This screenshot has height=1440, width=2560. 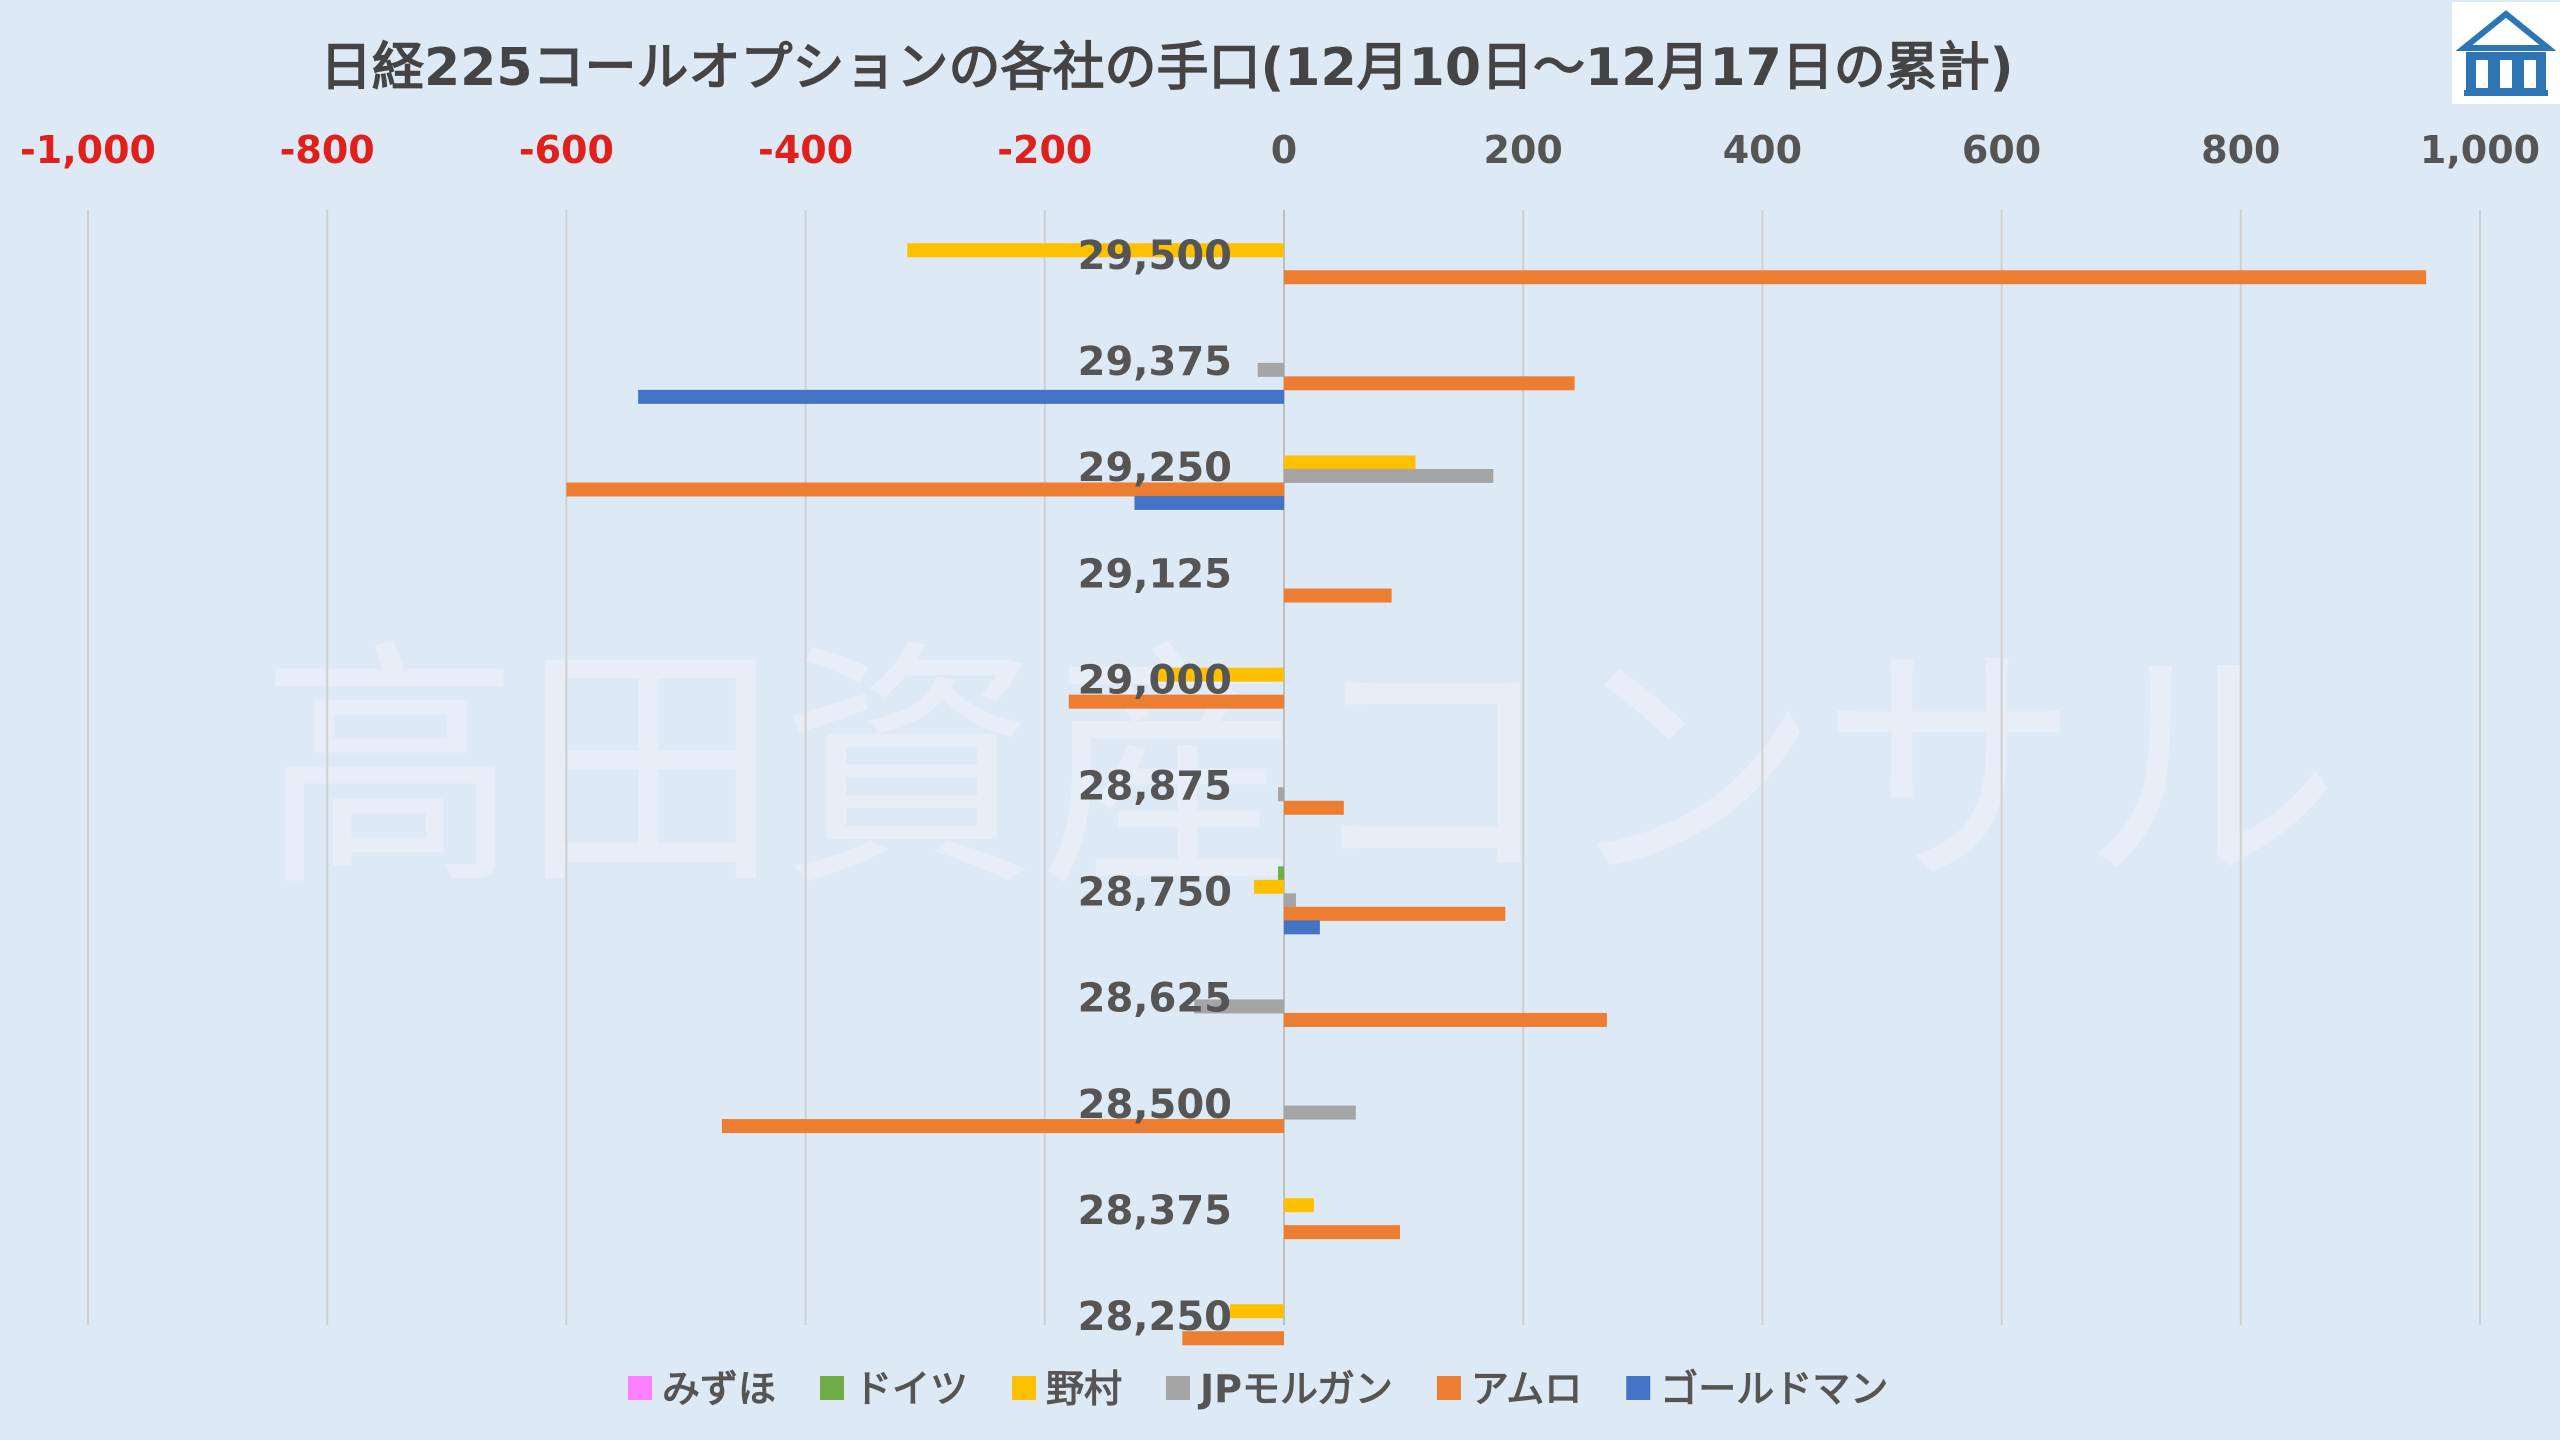 What do you see at coordinates (566, 150) in the screenshot?
I see `x-tick-label: -600` at bounding box center [566, 150].